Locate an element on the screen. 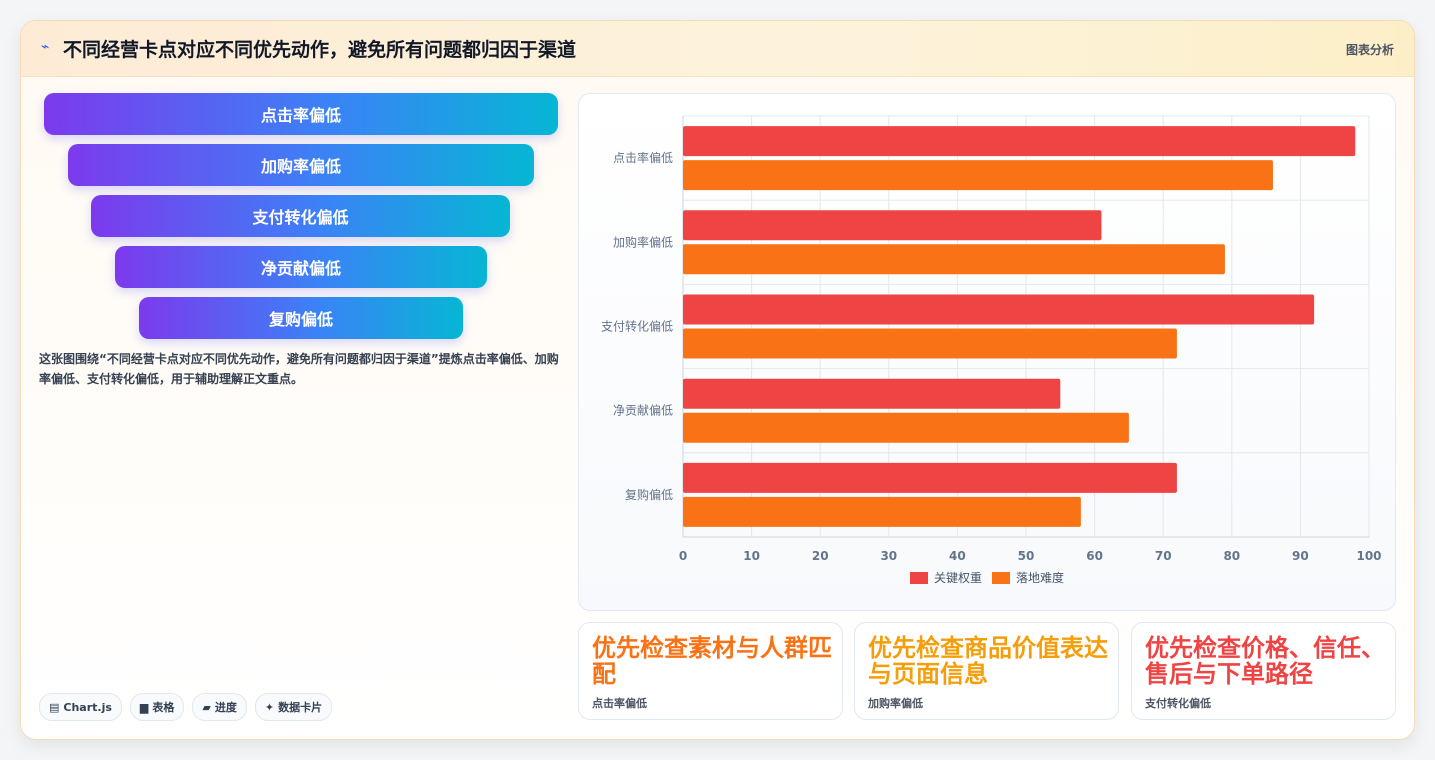 The height and width of the screenshot is (760, 1435). tech-chips: ▤ Chart.js ▆ 表格 ▰ 进度 ✦ 数据卡片 is located at coordinates (186, 707).